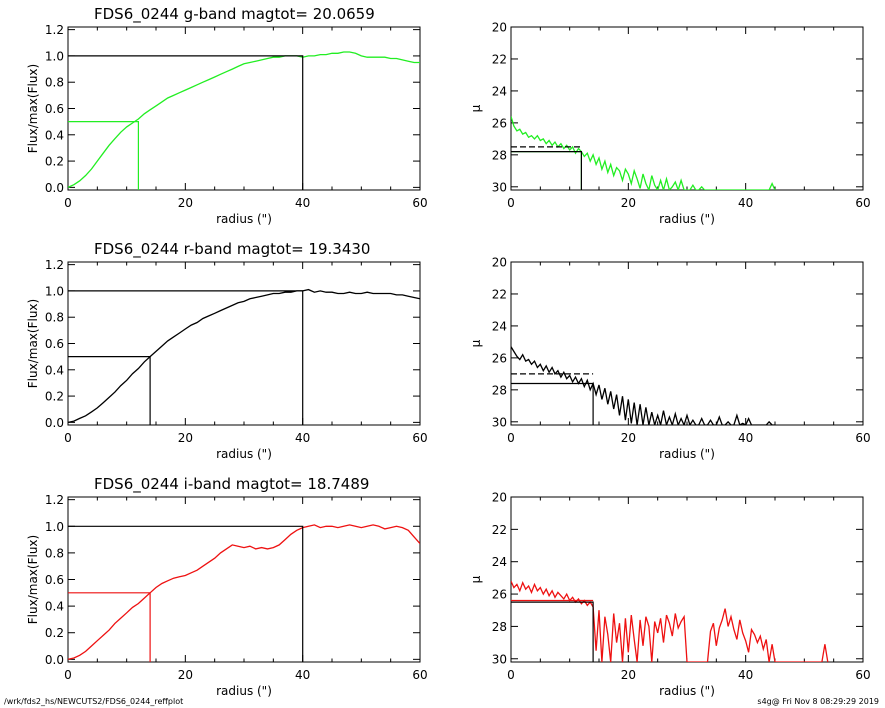  What do you see at coordinates (232, 249) in the screenshot?
I see `chart-title: FDS6_0244 r-band magtot= 19.3430` at bounding box center [232, 249].